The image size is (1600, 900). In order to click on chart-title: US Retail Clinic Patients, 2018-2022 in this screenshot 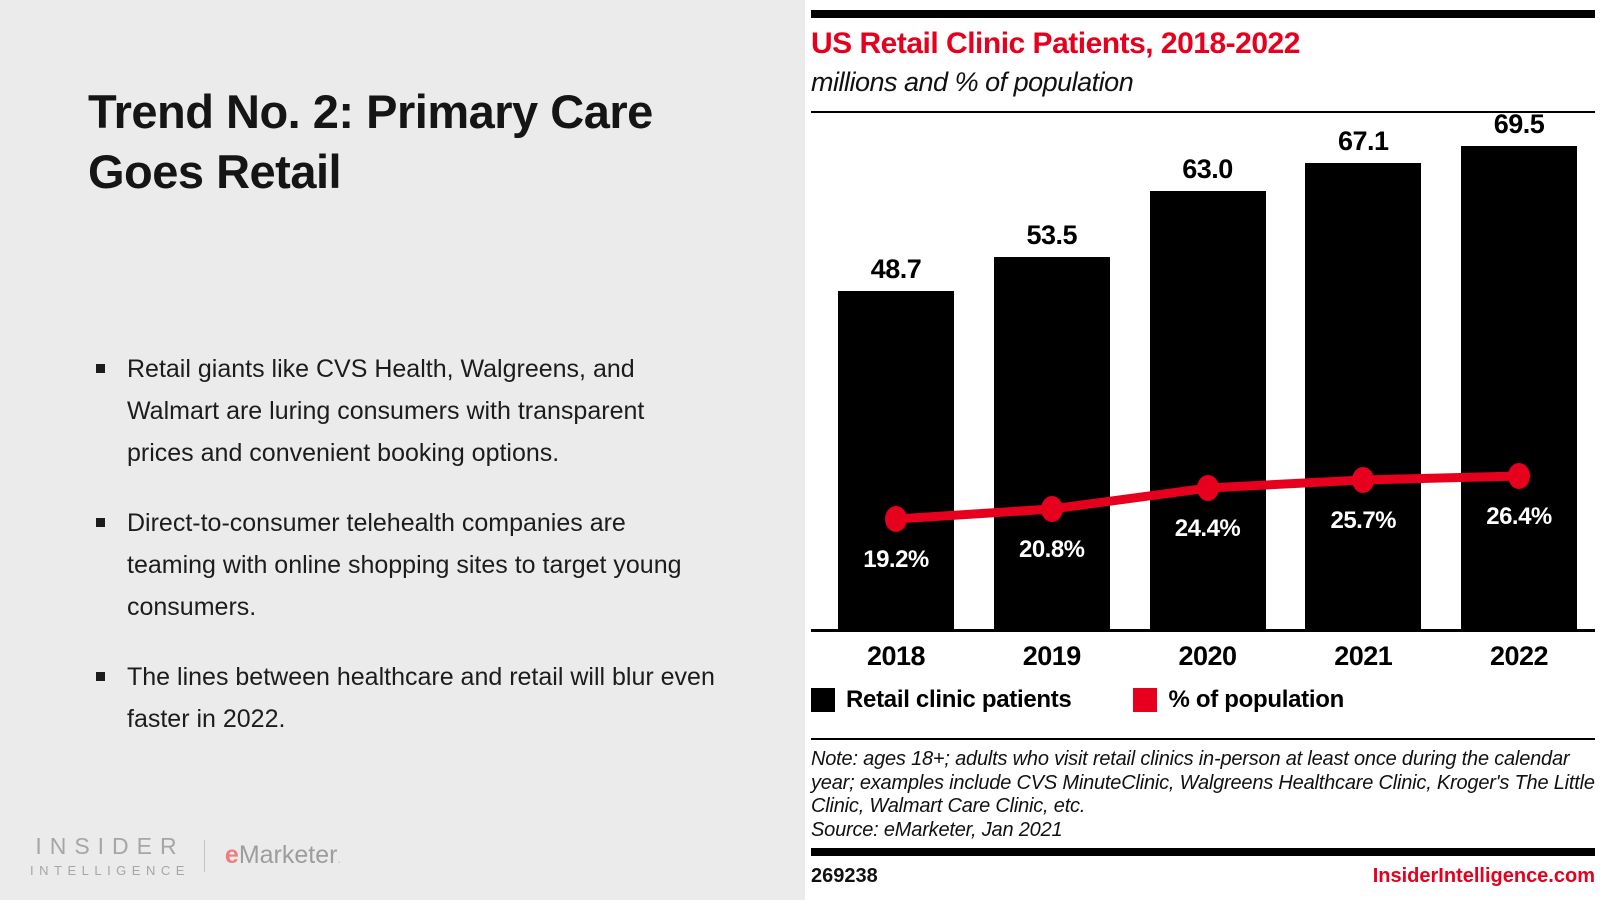, I will do `click(1055, 43)`.